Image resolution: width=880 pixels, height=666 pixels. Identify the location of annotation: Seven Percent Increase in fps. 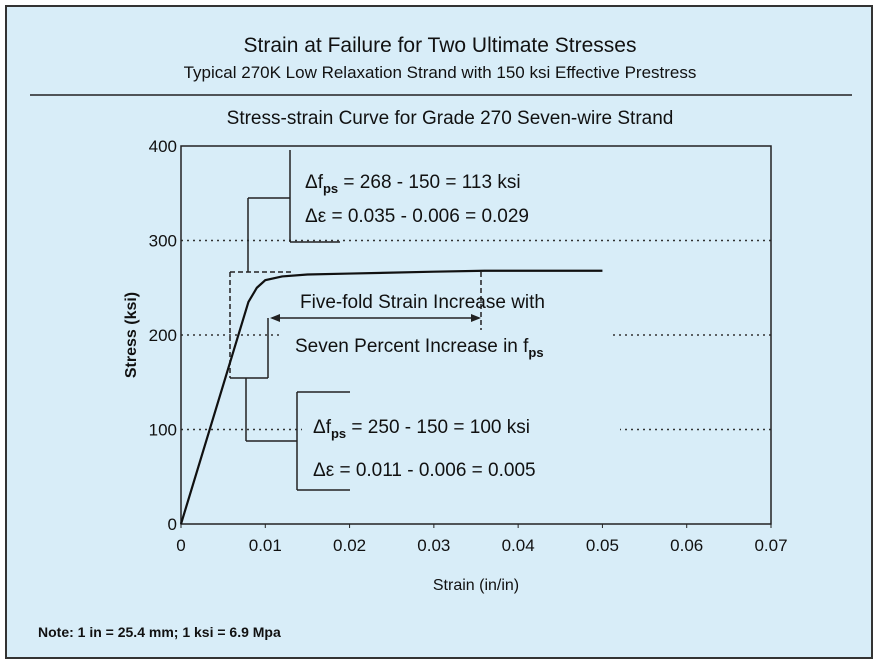
(419, 348).